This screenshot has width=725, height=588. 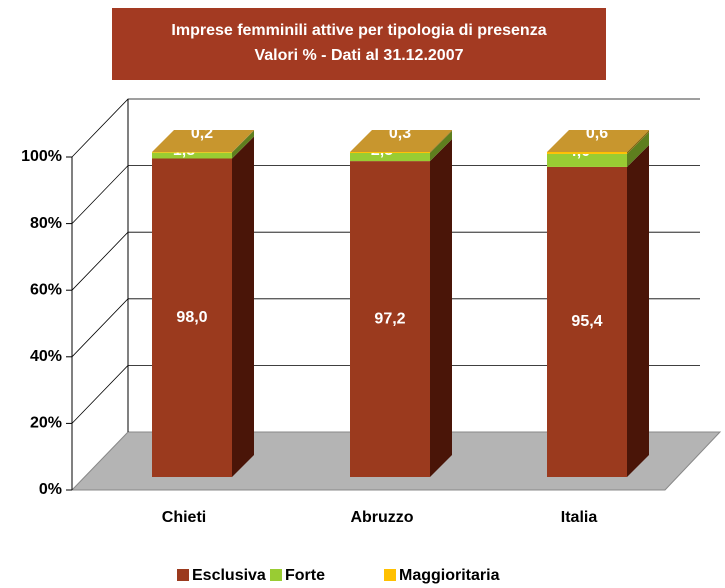 I want to click on data-label: 97,2, so click(x=389, y=318).